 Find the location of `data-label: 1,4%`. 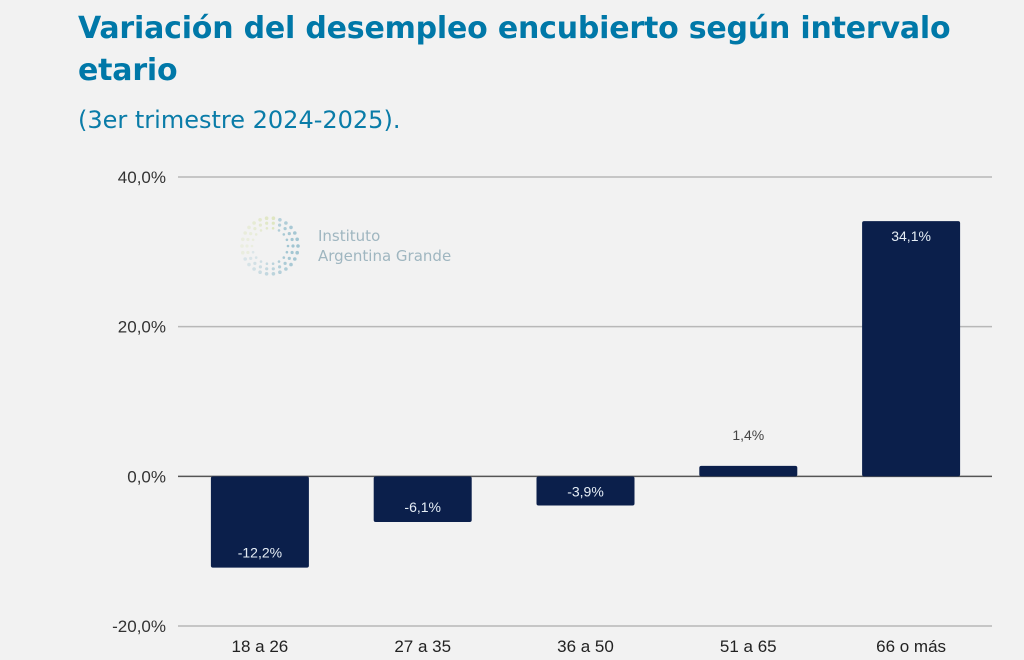

data-label: 1,4% is located at coordinates (748, 435).